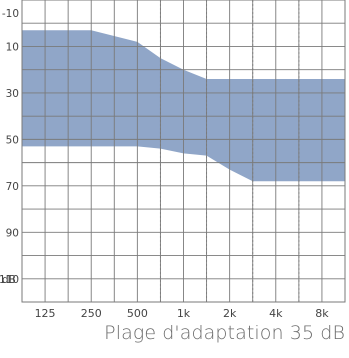 The height and width of the screenshot is (358, 349). What do you see at coordinates (12, 187) in the screenshot?
I see `y-tick-label: 70` at bounding box center [12, 187].